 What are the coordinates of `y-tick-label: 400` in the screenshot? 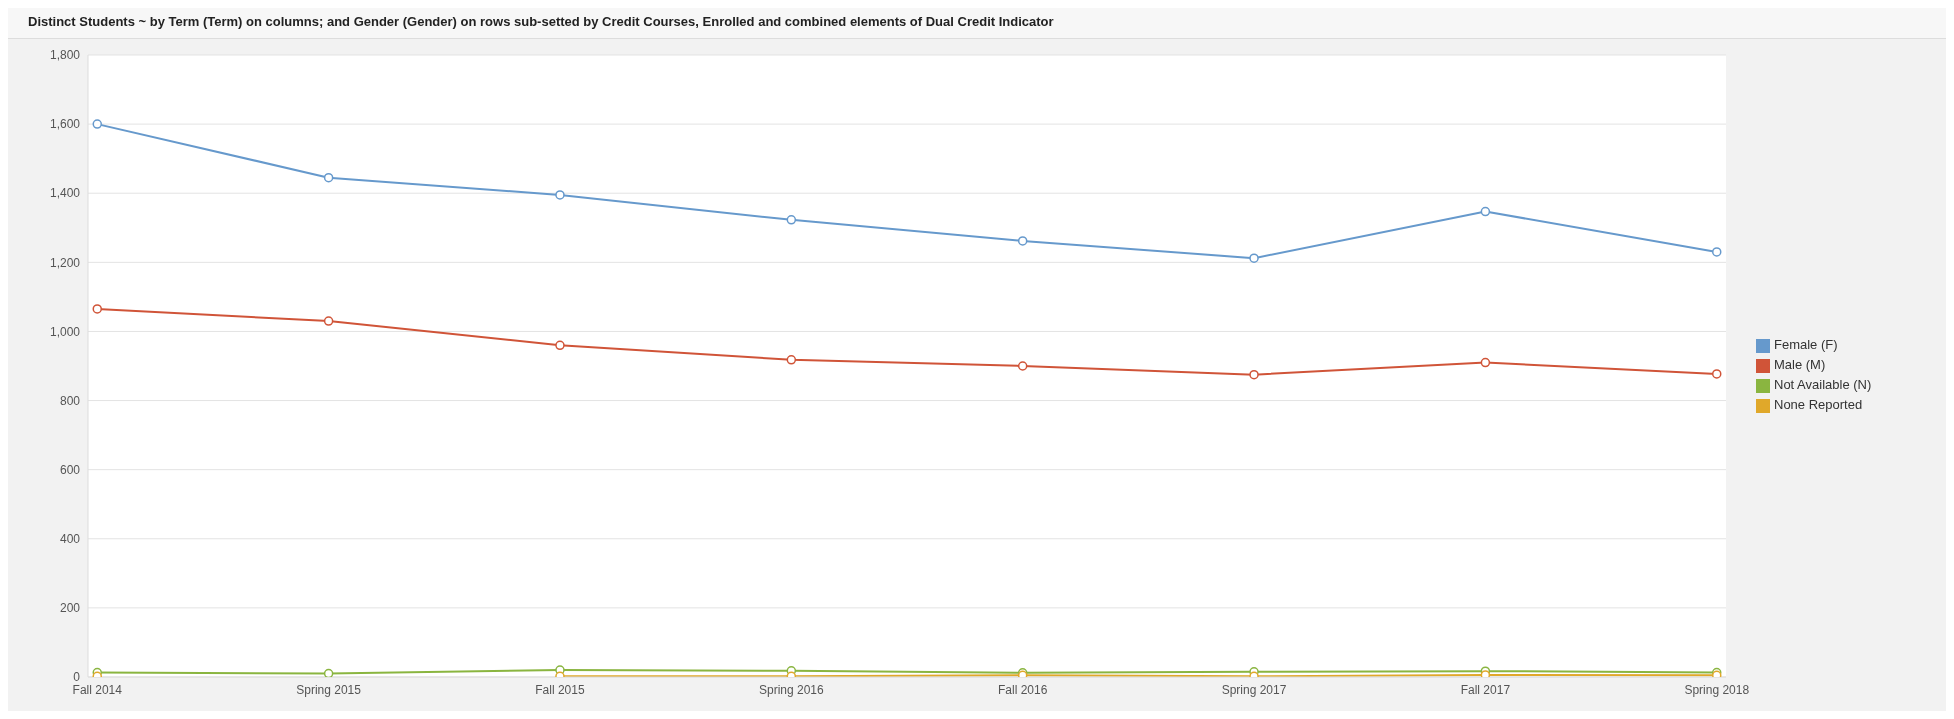 It's located at (70, 539).